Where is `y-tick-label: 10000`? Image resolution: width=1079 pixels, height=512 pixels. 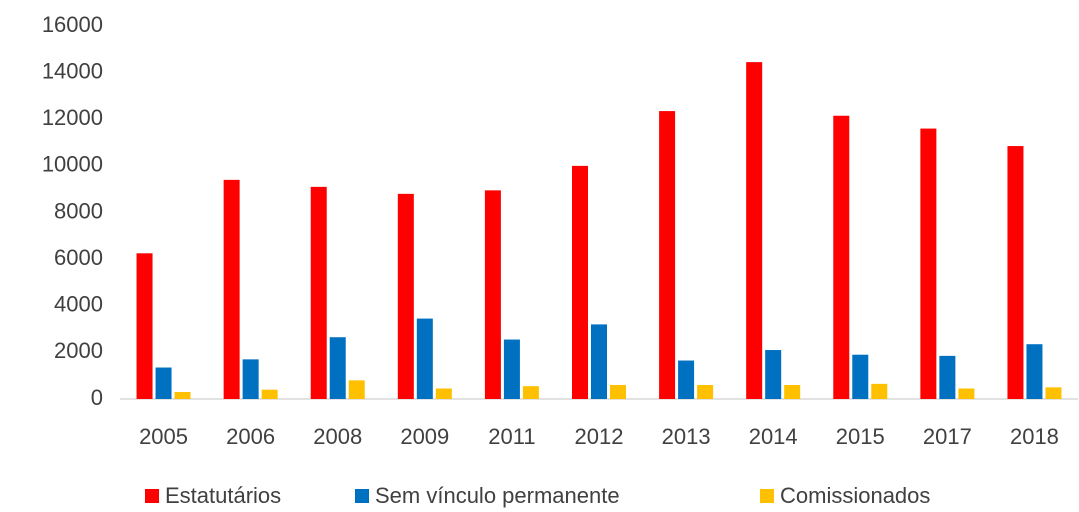
y-tick-label: 10000 is located at coordinates (72, 164).